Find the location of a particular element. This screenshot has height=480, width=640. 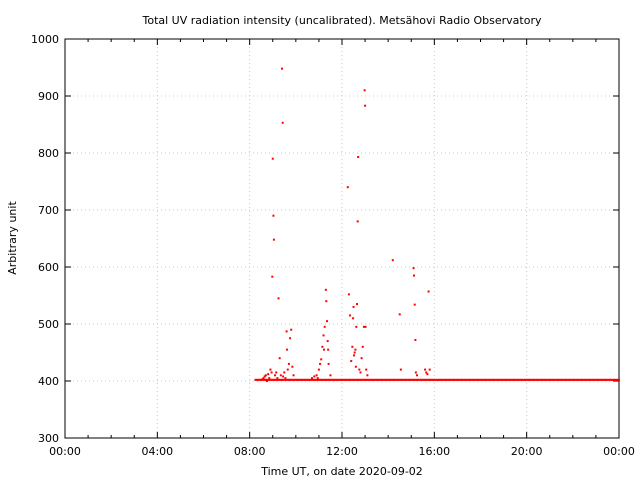

y-tick-label: 1000 is located at coordinates (45, 39).